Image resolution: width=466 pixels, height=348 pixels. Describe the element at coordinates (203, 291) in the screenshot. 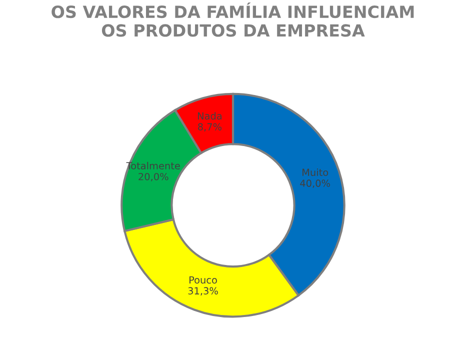

I see `data-label: 31,3%` at that location.